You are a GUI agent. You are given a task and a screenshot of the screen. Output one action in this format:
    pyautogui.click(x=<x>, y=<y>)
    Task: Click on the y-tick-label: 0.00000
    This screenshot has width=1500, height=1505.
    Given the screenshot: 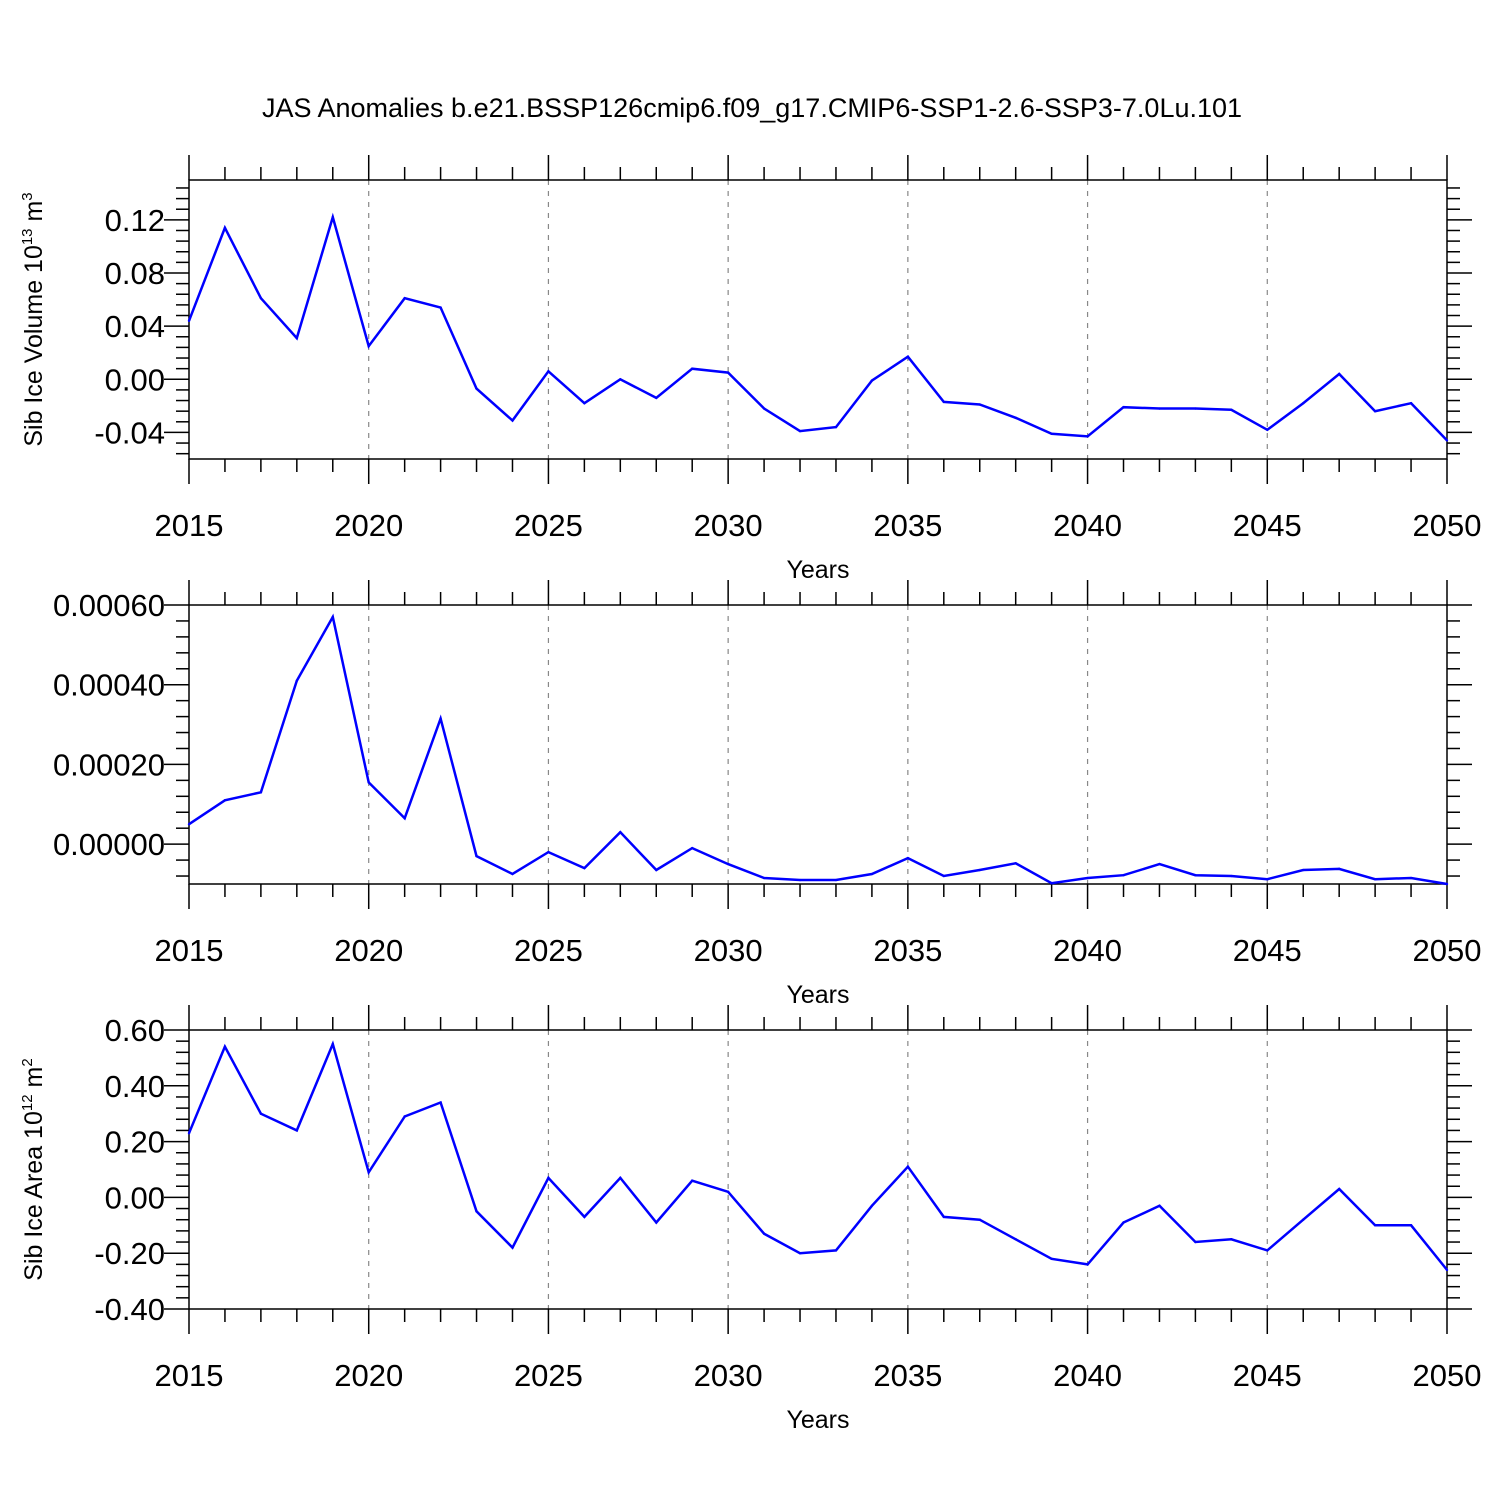 What is the action you would take?
    pyautogui.click(x=109, y=844)
    